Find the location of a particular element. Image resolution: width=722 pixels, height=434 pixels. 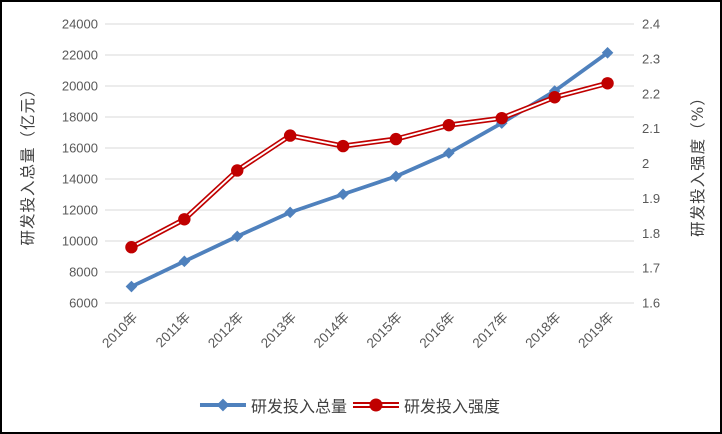

left-axis-tick-label: 14000 is located at coordinates (80, 179).